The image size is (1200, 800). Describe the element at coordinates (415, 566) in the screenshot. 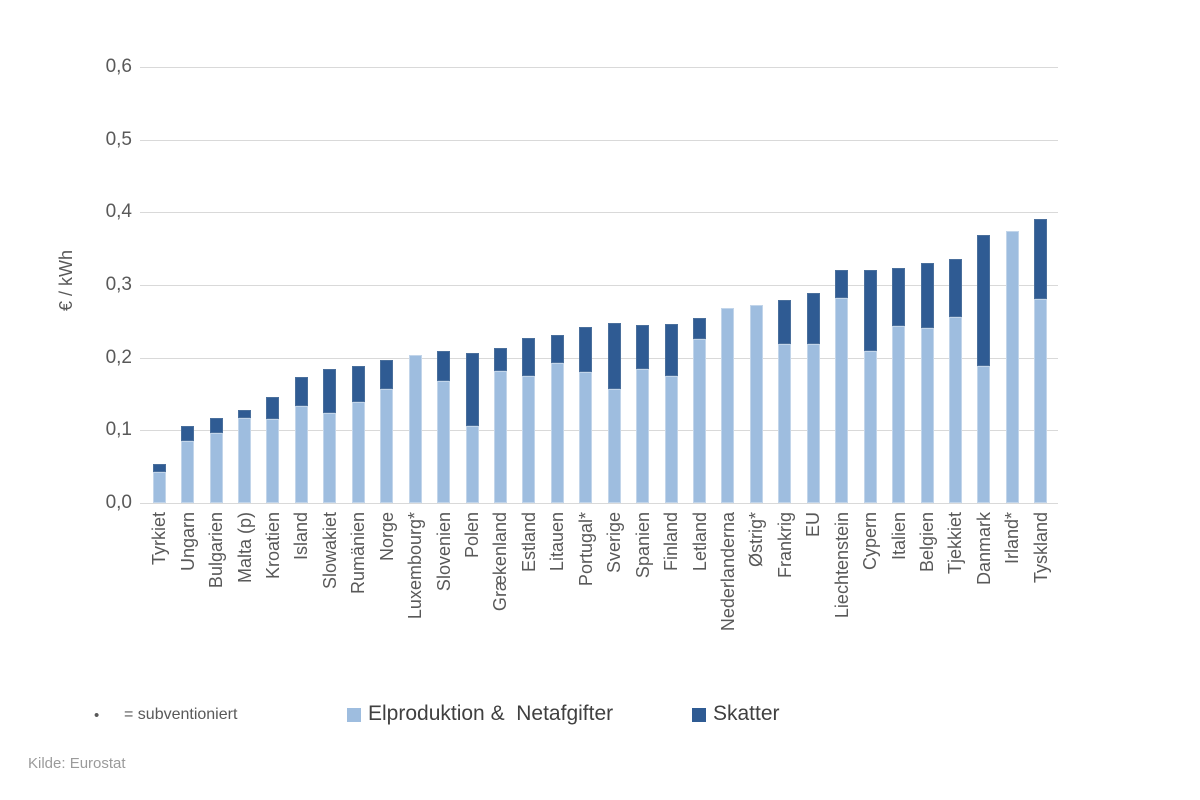

I see `x-tick-label: Luxembourg*` at that location.